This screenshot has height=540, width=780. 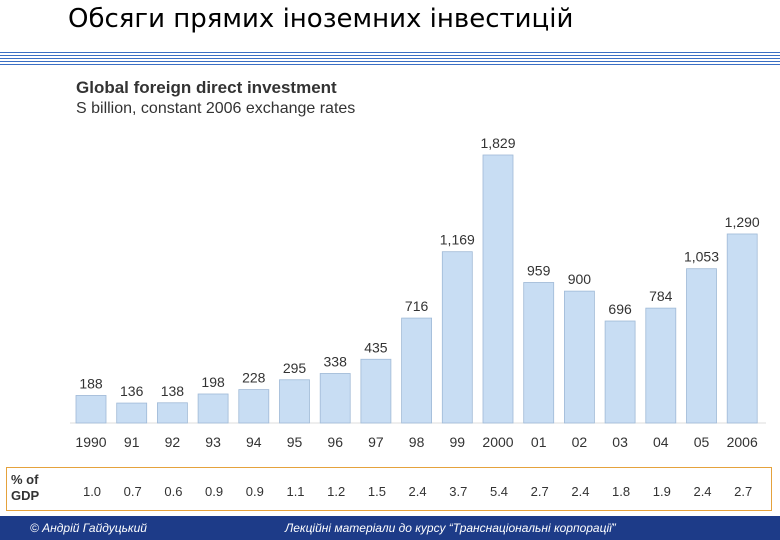 What do you see at coordinates (213, 442) in the screenshot?
I see `x-tick-93: 93` at bounding box center [213, 442].